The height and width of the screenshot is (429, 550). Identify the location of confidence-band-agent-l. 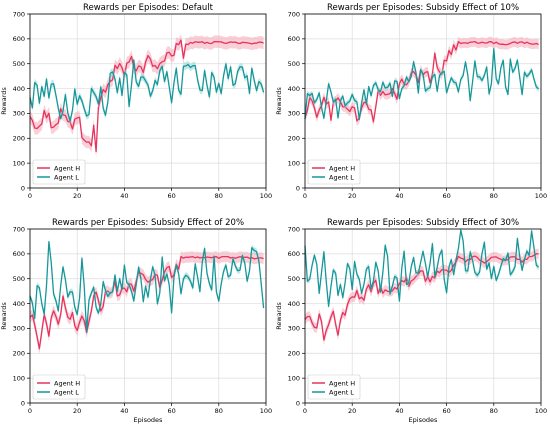
(422, 84).